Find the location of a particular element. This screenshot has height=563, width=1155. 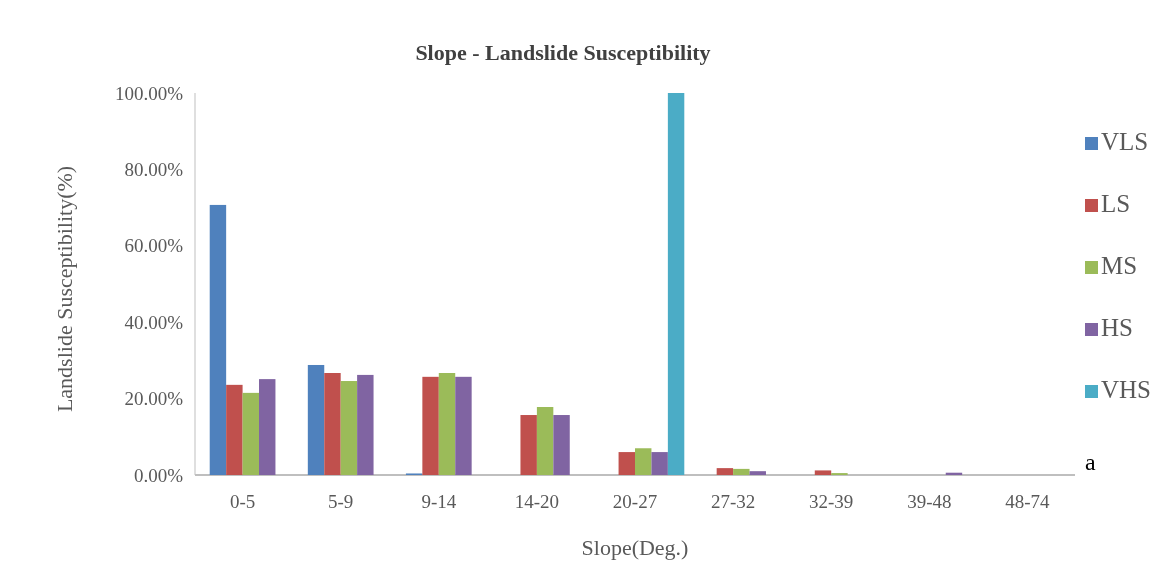

x-tick-label: 14-20 is located at coordinates (537, 501).